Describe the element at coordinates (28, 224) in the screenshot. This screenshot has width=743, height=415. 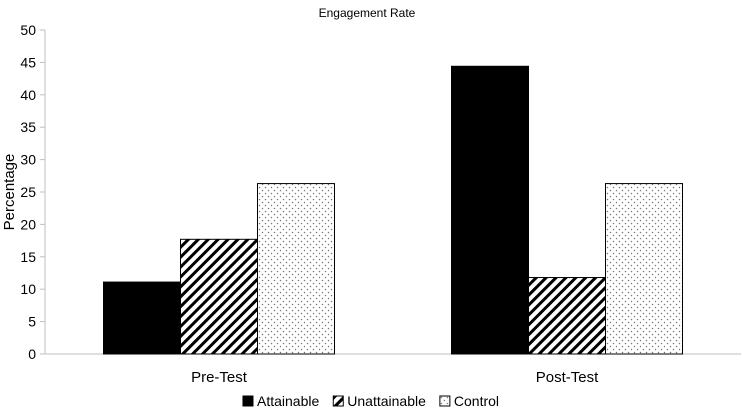
I see `y-tick-label: 20` at that location.